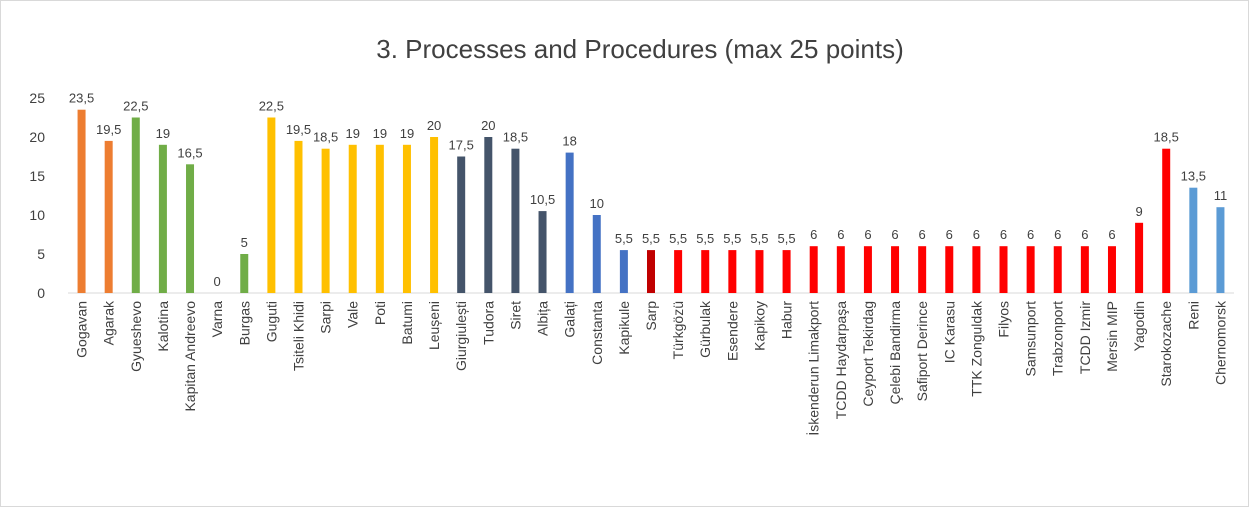 Image resolution: width=1250 pixels, height=507 pixels. What do you see at coordinates (163, 326) in the screenshot?
I see `x-tick-label: Kalotina` at bounding box center [163, 326].